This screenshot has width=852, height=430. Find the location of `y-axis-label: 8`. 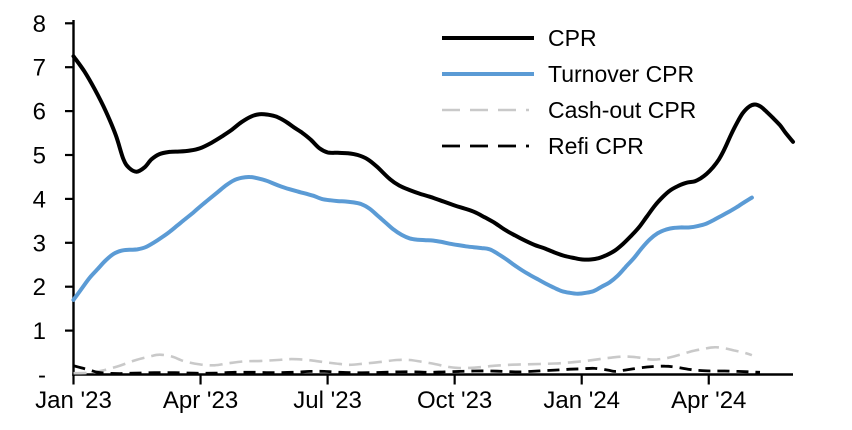

y-axis-label: 8 is located at coordinates (39, 24).